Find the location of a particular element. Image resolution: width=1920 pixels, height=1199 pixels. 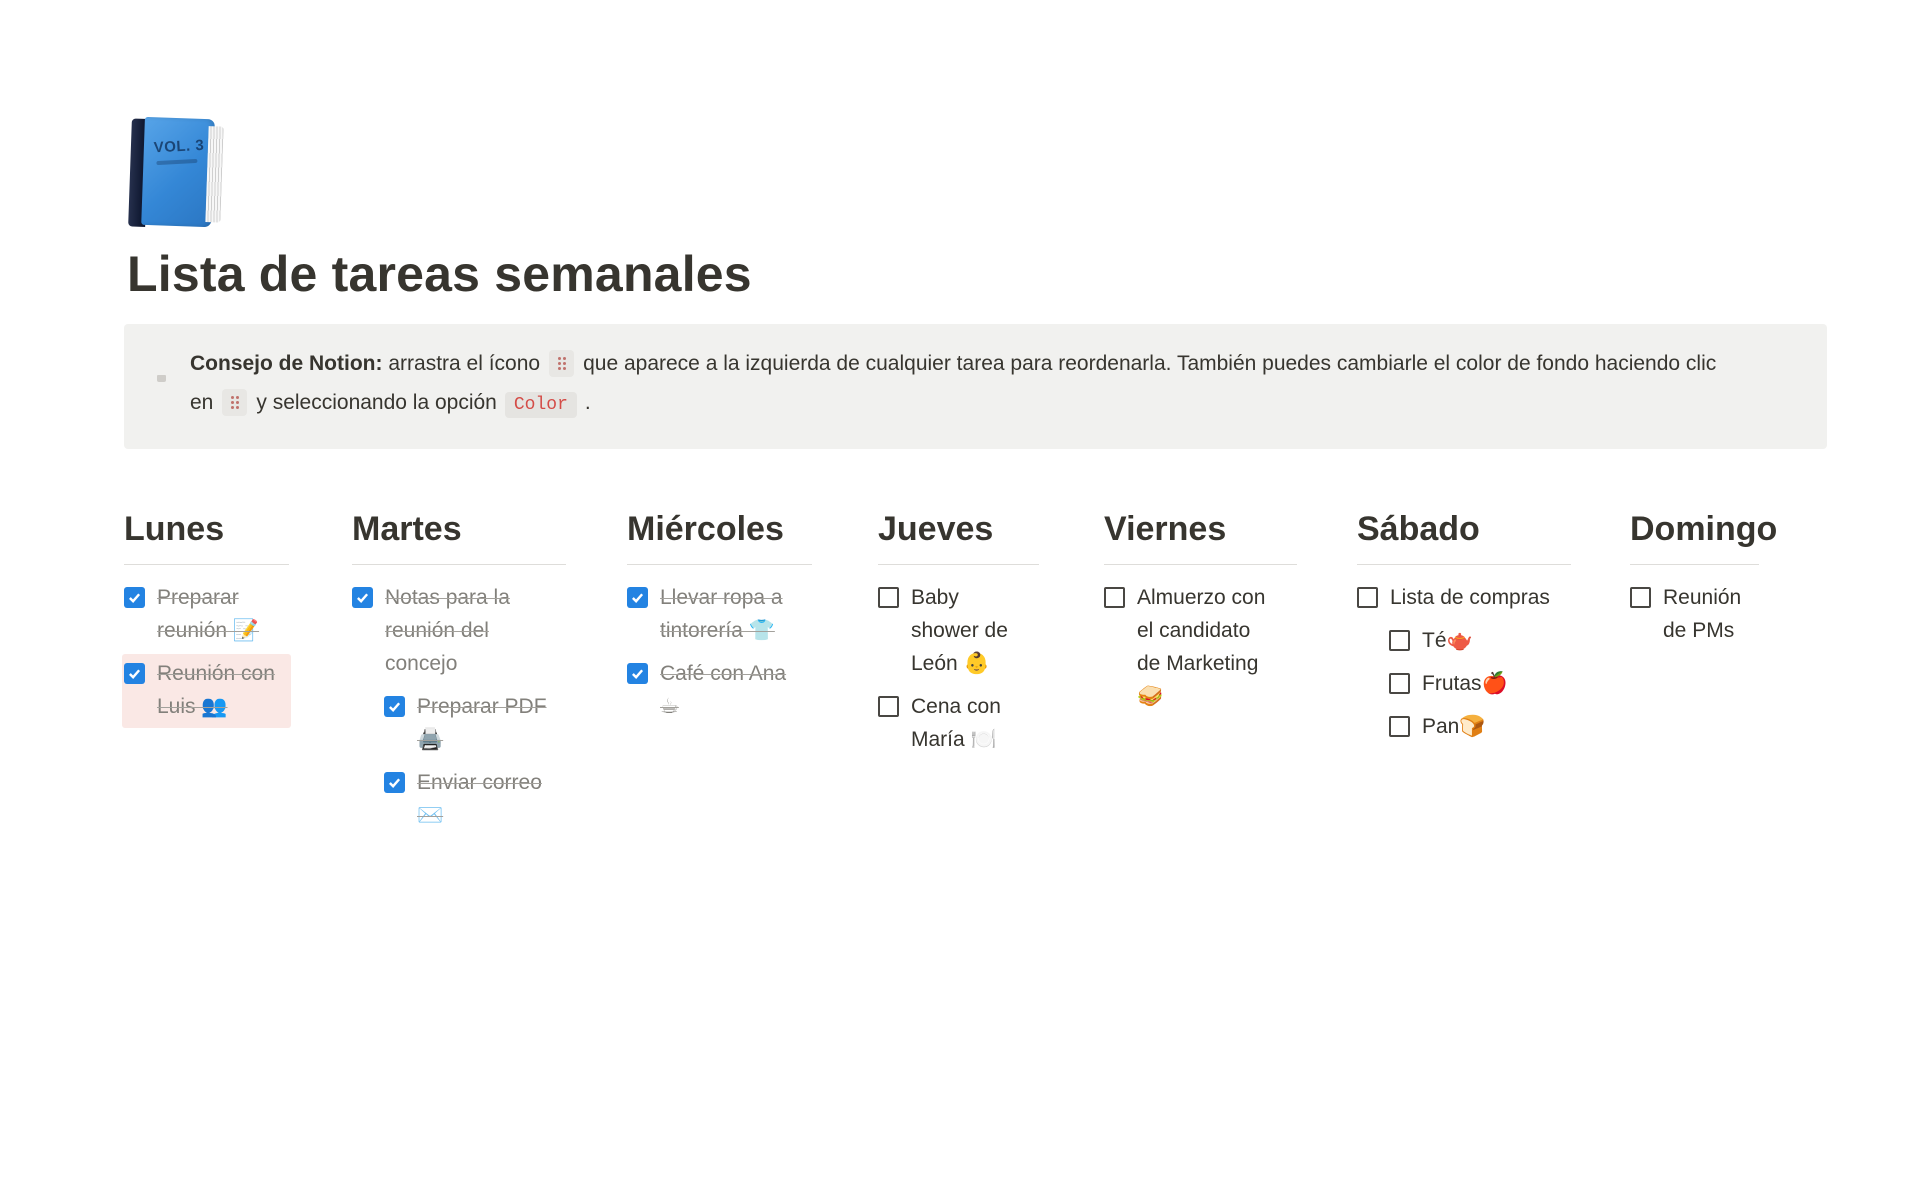

todo-label: Té🫖 is located at coordinates (1447, 641).